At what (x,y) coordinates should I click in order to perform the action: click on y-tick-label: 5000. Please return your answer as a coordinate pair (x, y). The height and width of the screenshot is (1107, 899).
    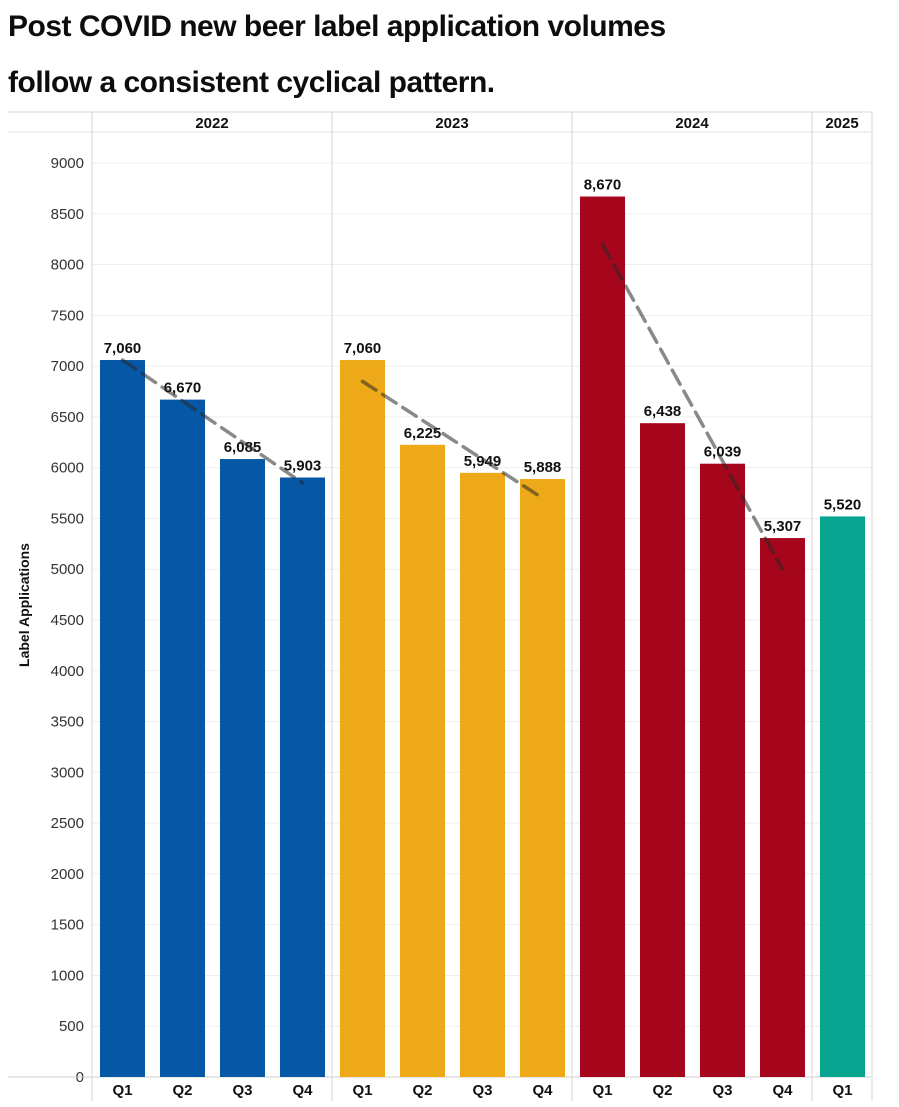
    Looking at the image, I should click on (67, 569).